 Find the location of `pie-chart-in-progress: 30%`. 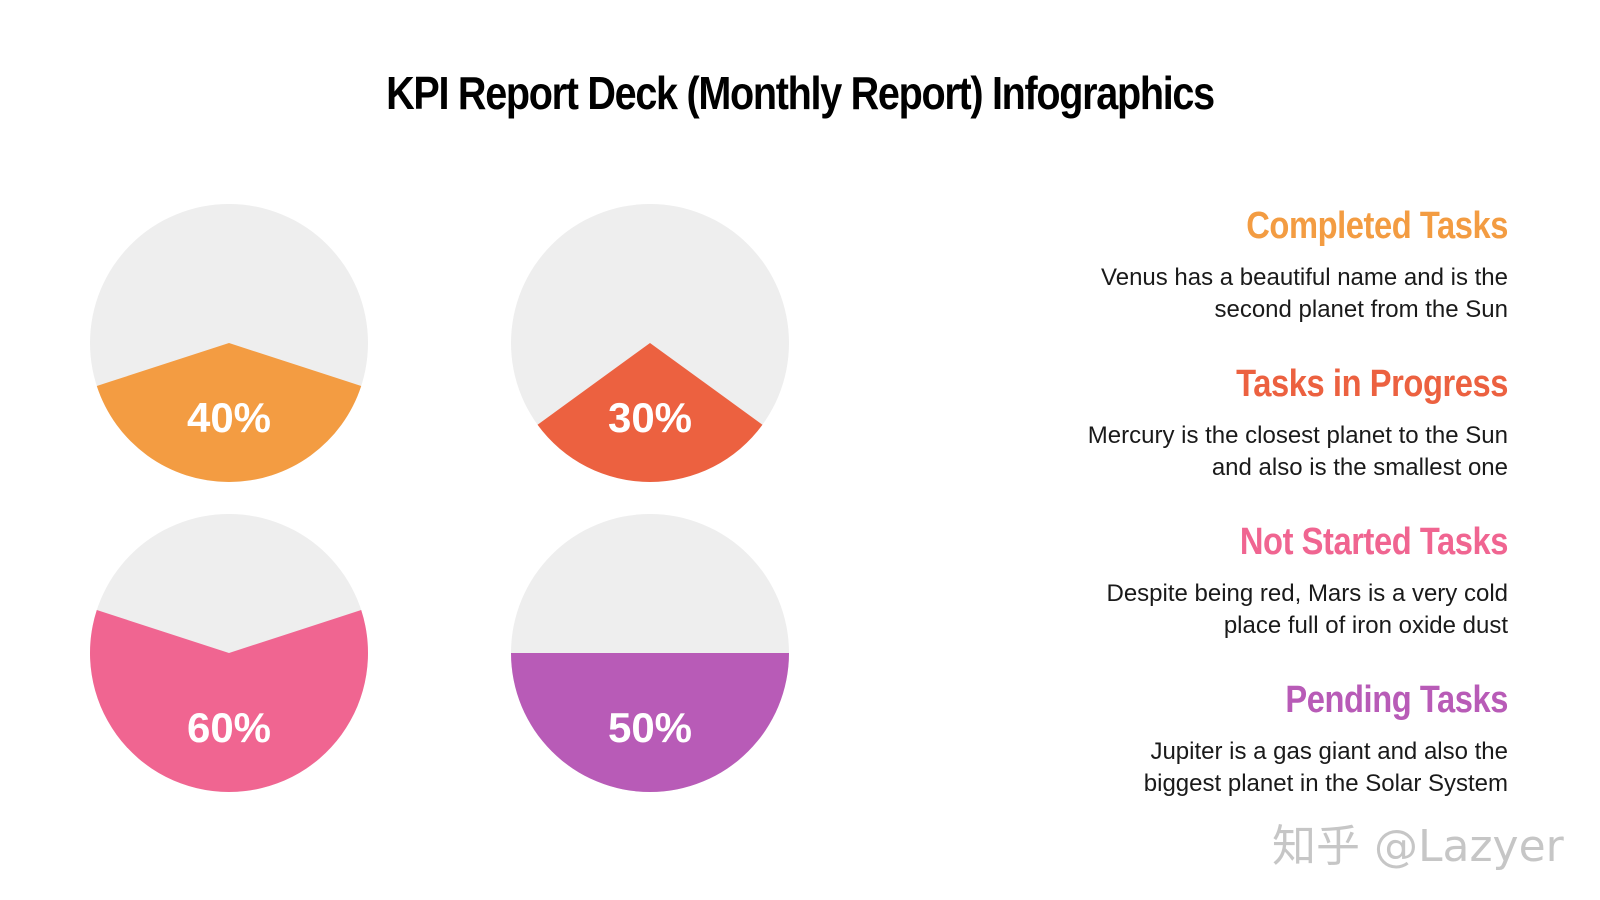

pie-chart-in-progress: 30% is located at coordinates (650, 343).